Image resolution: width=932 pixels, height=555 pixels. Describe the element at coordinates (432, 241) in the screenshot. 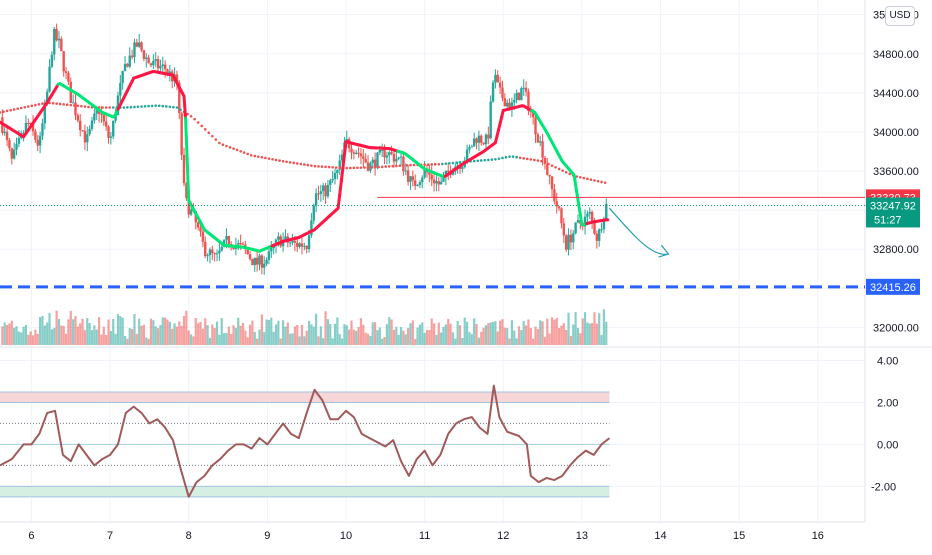

I see `horizontal-lines` at that location.